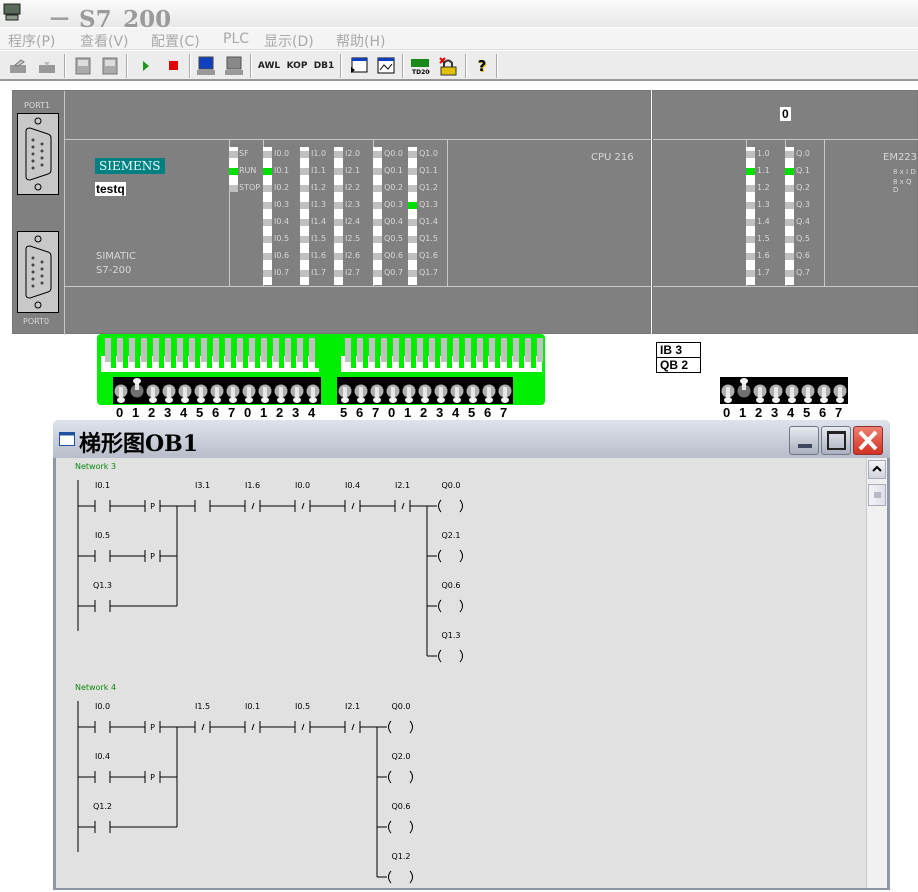 The height and width of the screenshot is (892, 918). I want to click on state-table-icon, so click(359, 66).